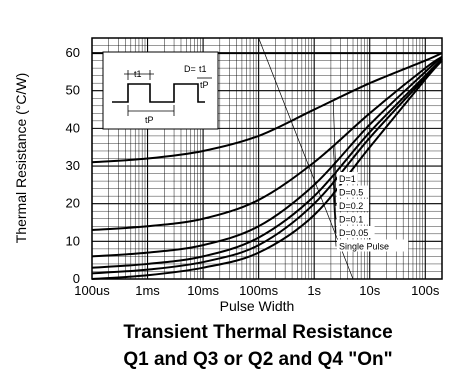 This screenshot has height=388, width=462. I want to click on series-label: D=0.05, so click(353, 233).